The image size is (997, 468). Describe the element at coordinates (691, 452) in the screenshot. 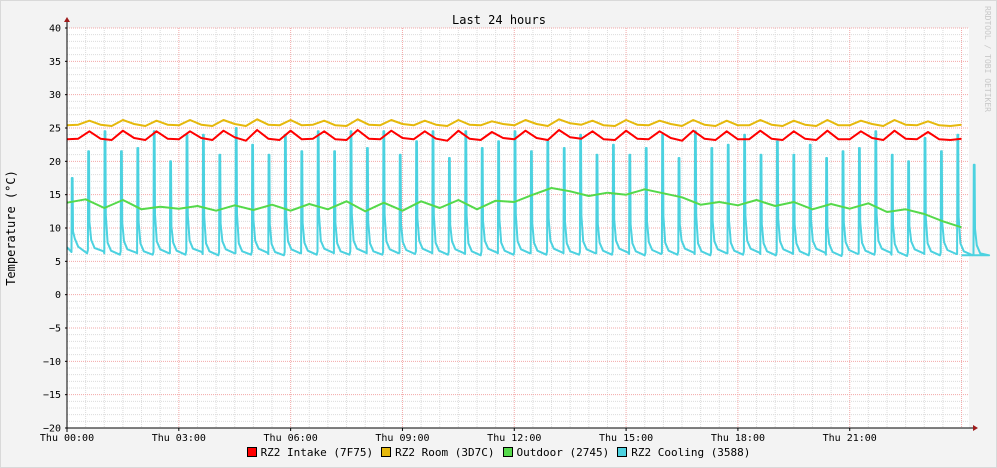

I see `legend-label: RZ2 Cooling (3588)` at that location.